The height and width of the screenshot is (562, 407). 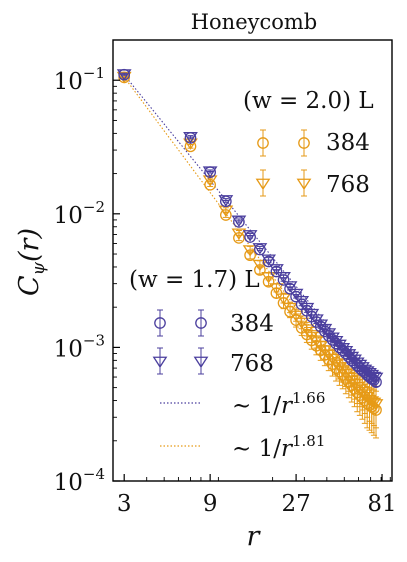 I want to click on legend-blue-768-marker, so click(x=180, y=361).